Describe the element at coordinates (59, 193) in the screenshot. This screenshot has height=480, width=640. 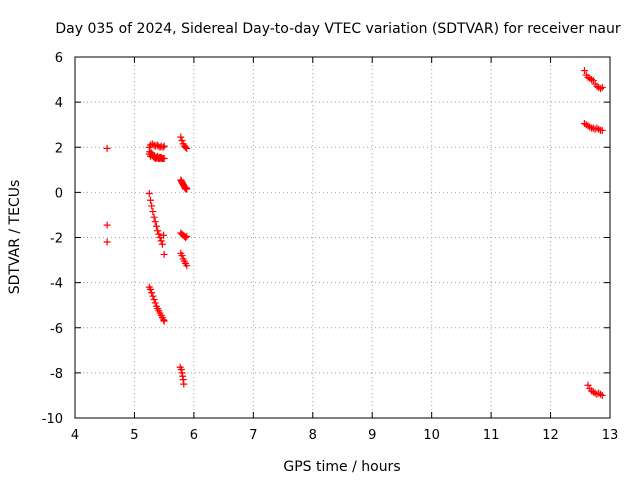
I see `y-tick-label: 0` at that location.